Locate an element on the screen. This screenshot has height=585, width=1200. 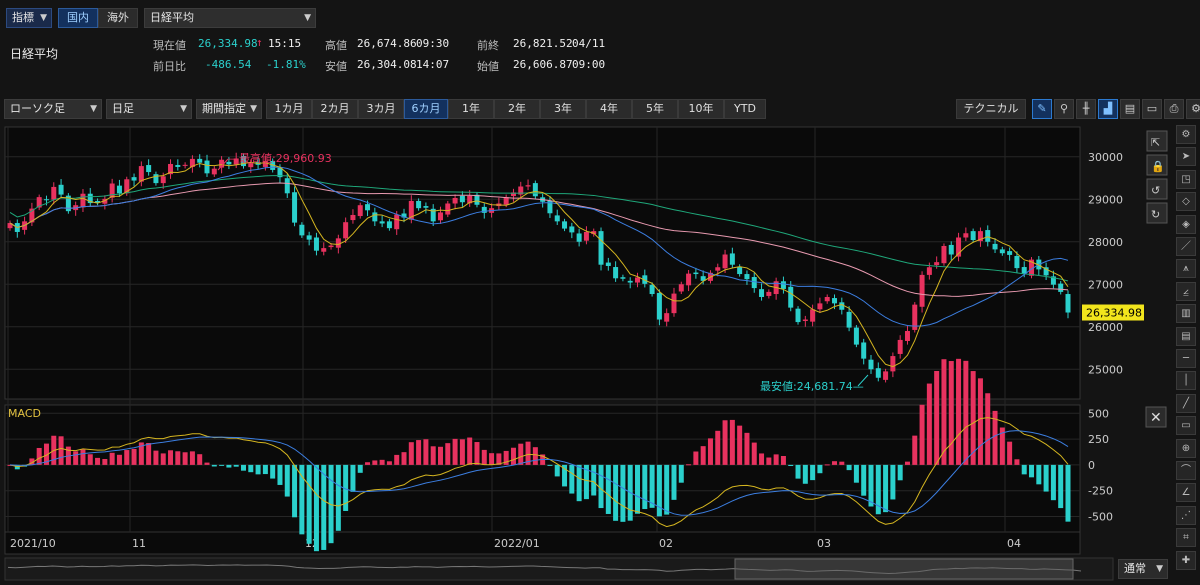
drawing-tool-6-icon: ⩚ is located at coordinates (1186, 269).